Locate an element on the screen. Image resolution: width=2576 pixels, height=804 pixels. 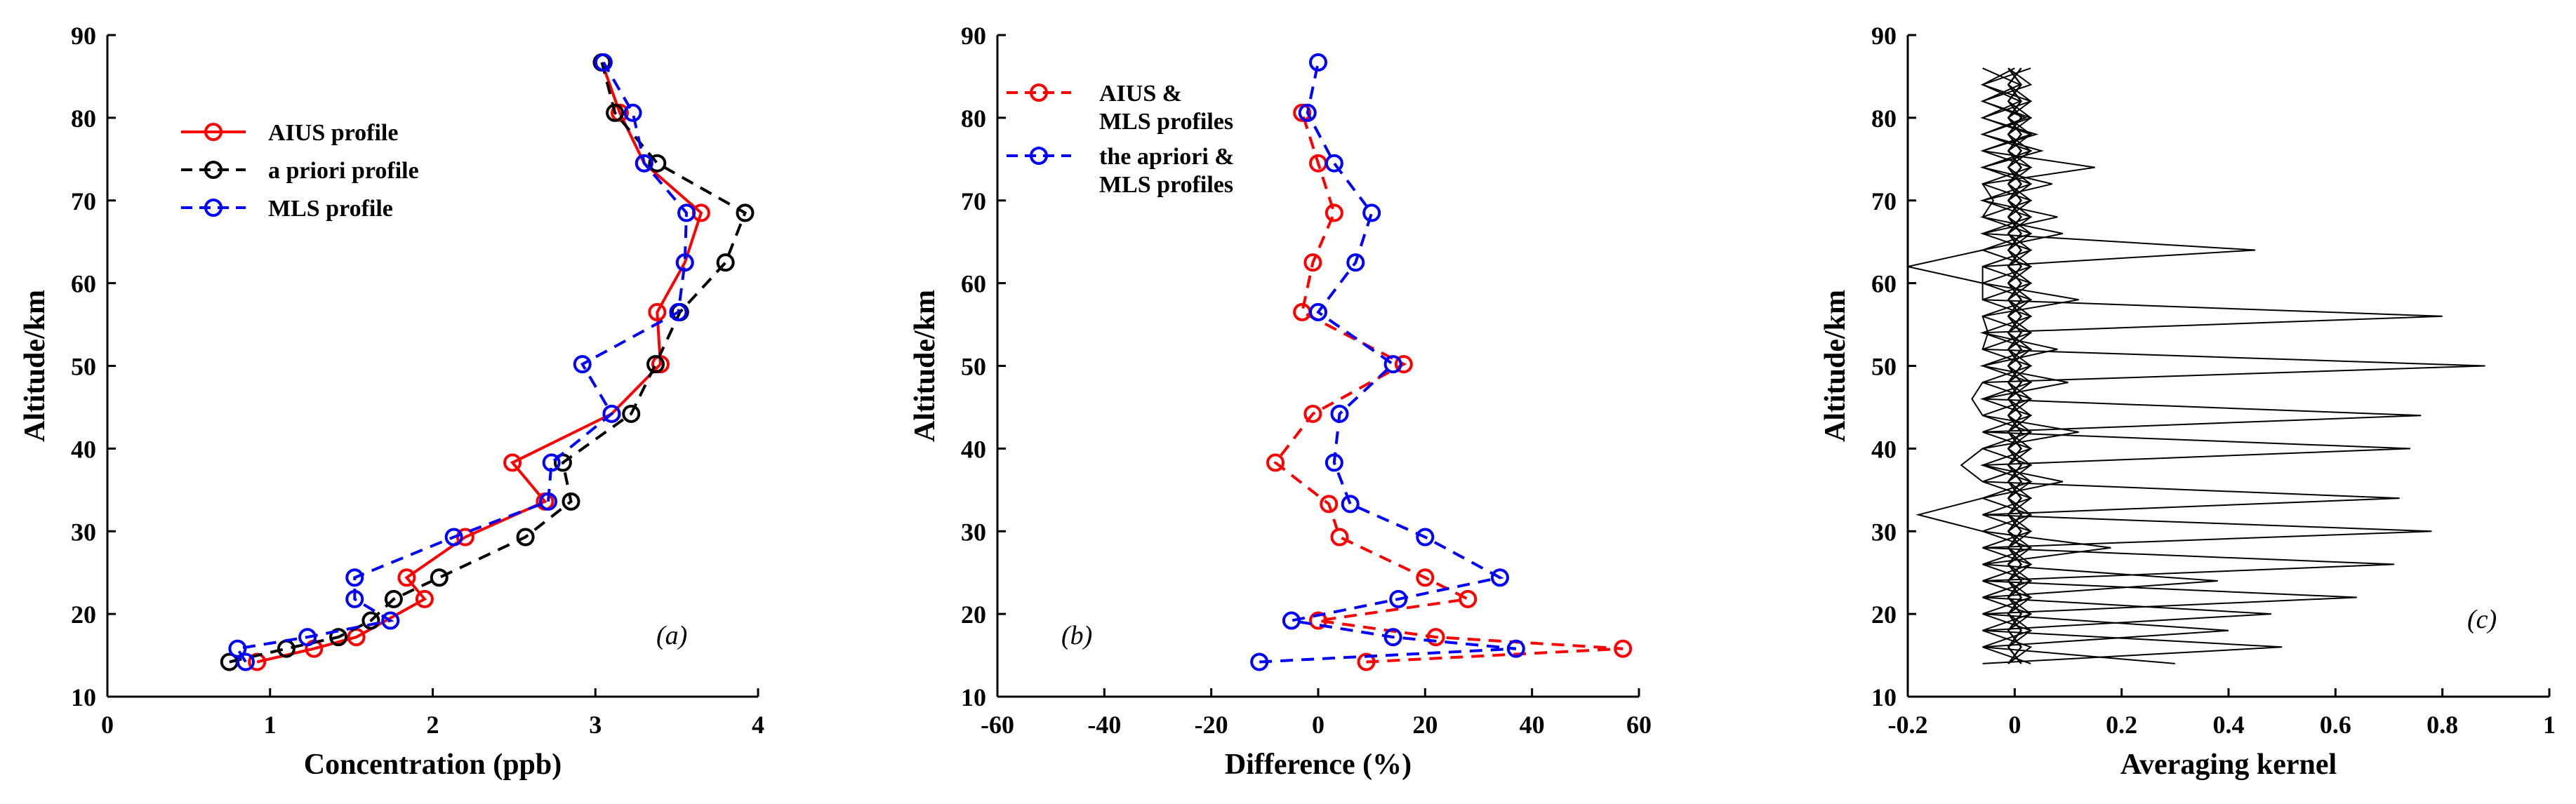
legend-label-2: MLS profile is located at coordinates (331, 209).